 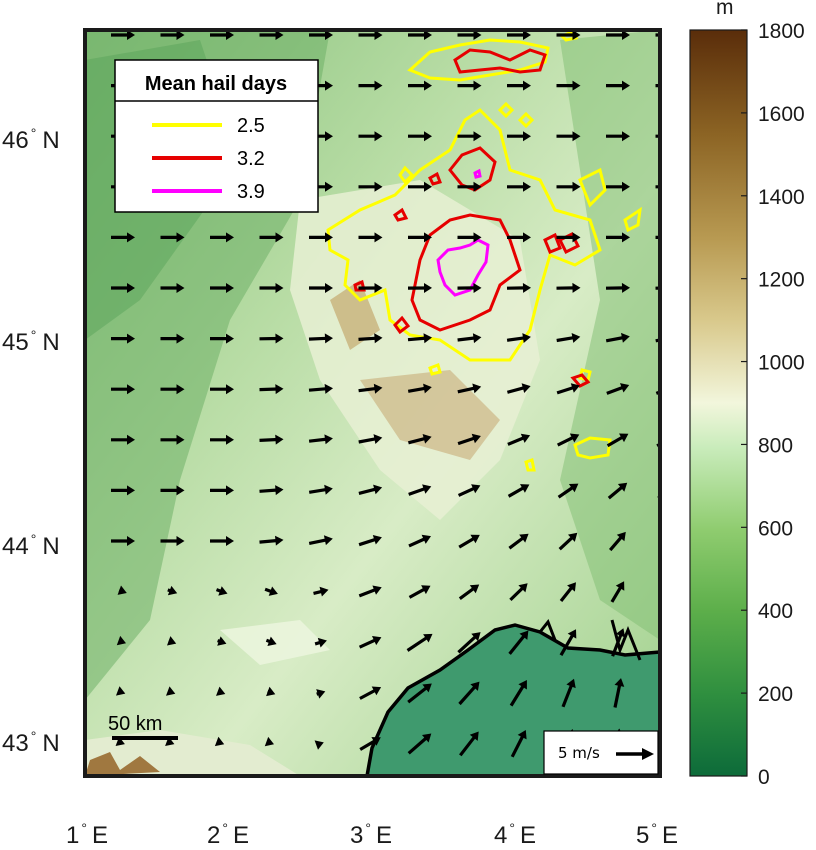 I want to click on reference-vector-arrowhead, so click(x=648, y=754).